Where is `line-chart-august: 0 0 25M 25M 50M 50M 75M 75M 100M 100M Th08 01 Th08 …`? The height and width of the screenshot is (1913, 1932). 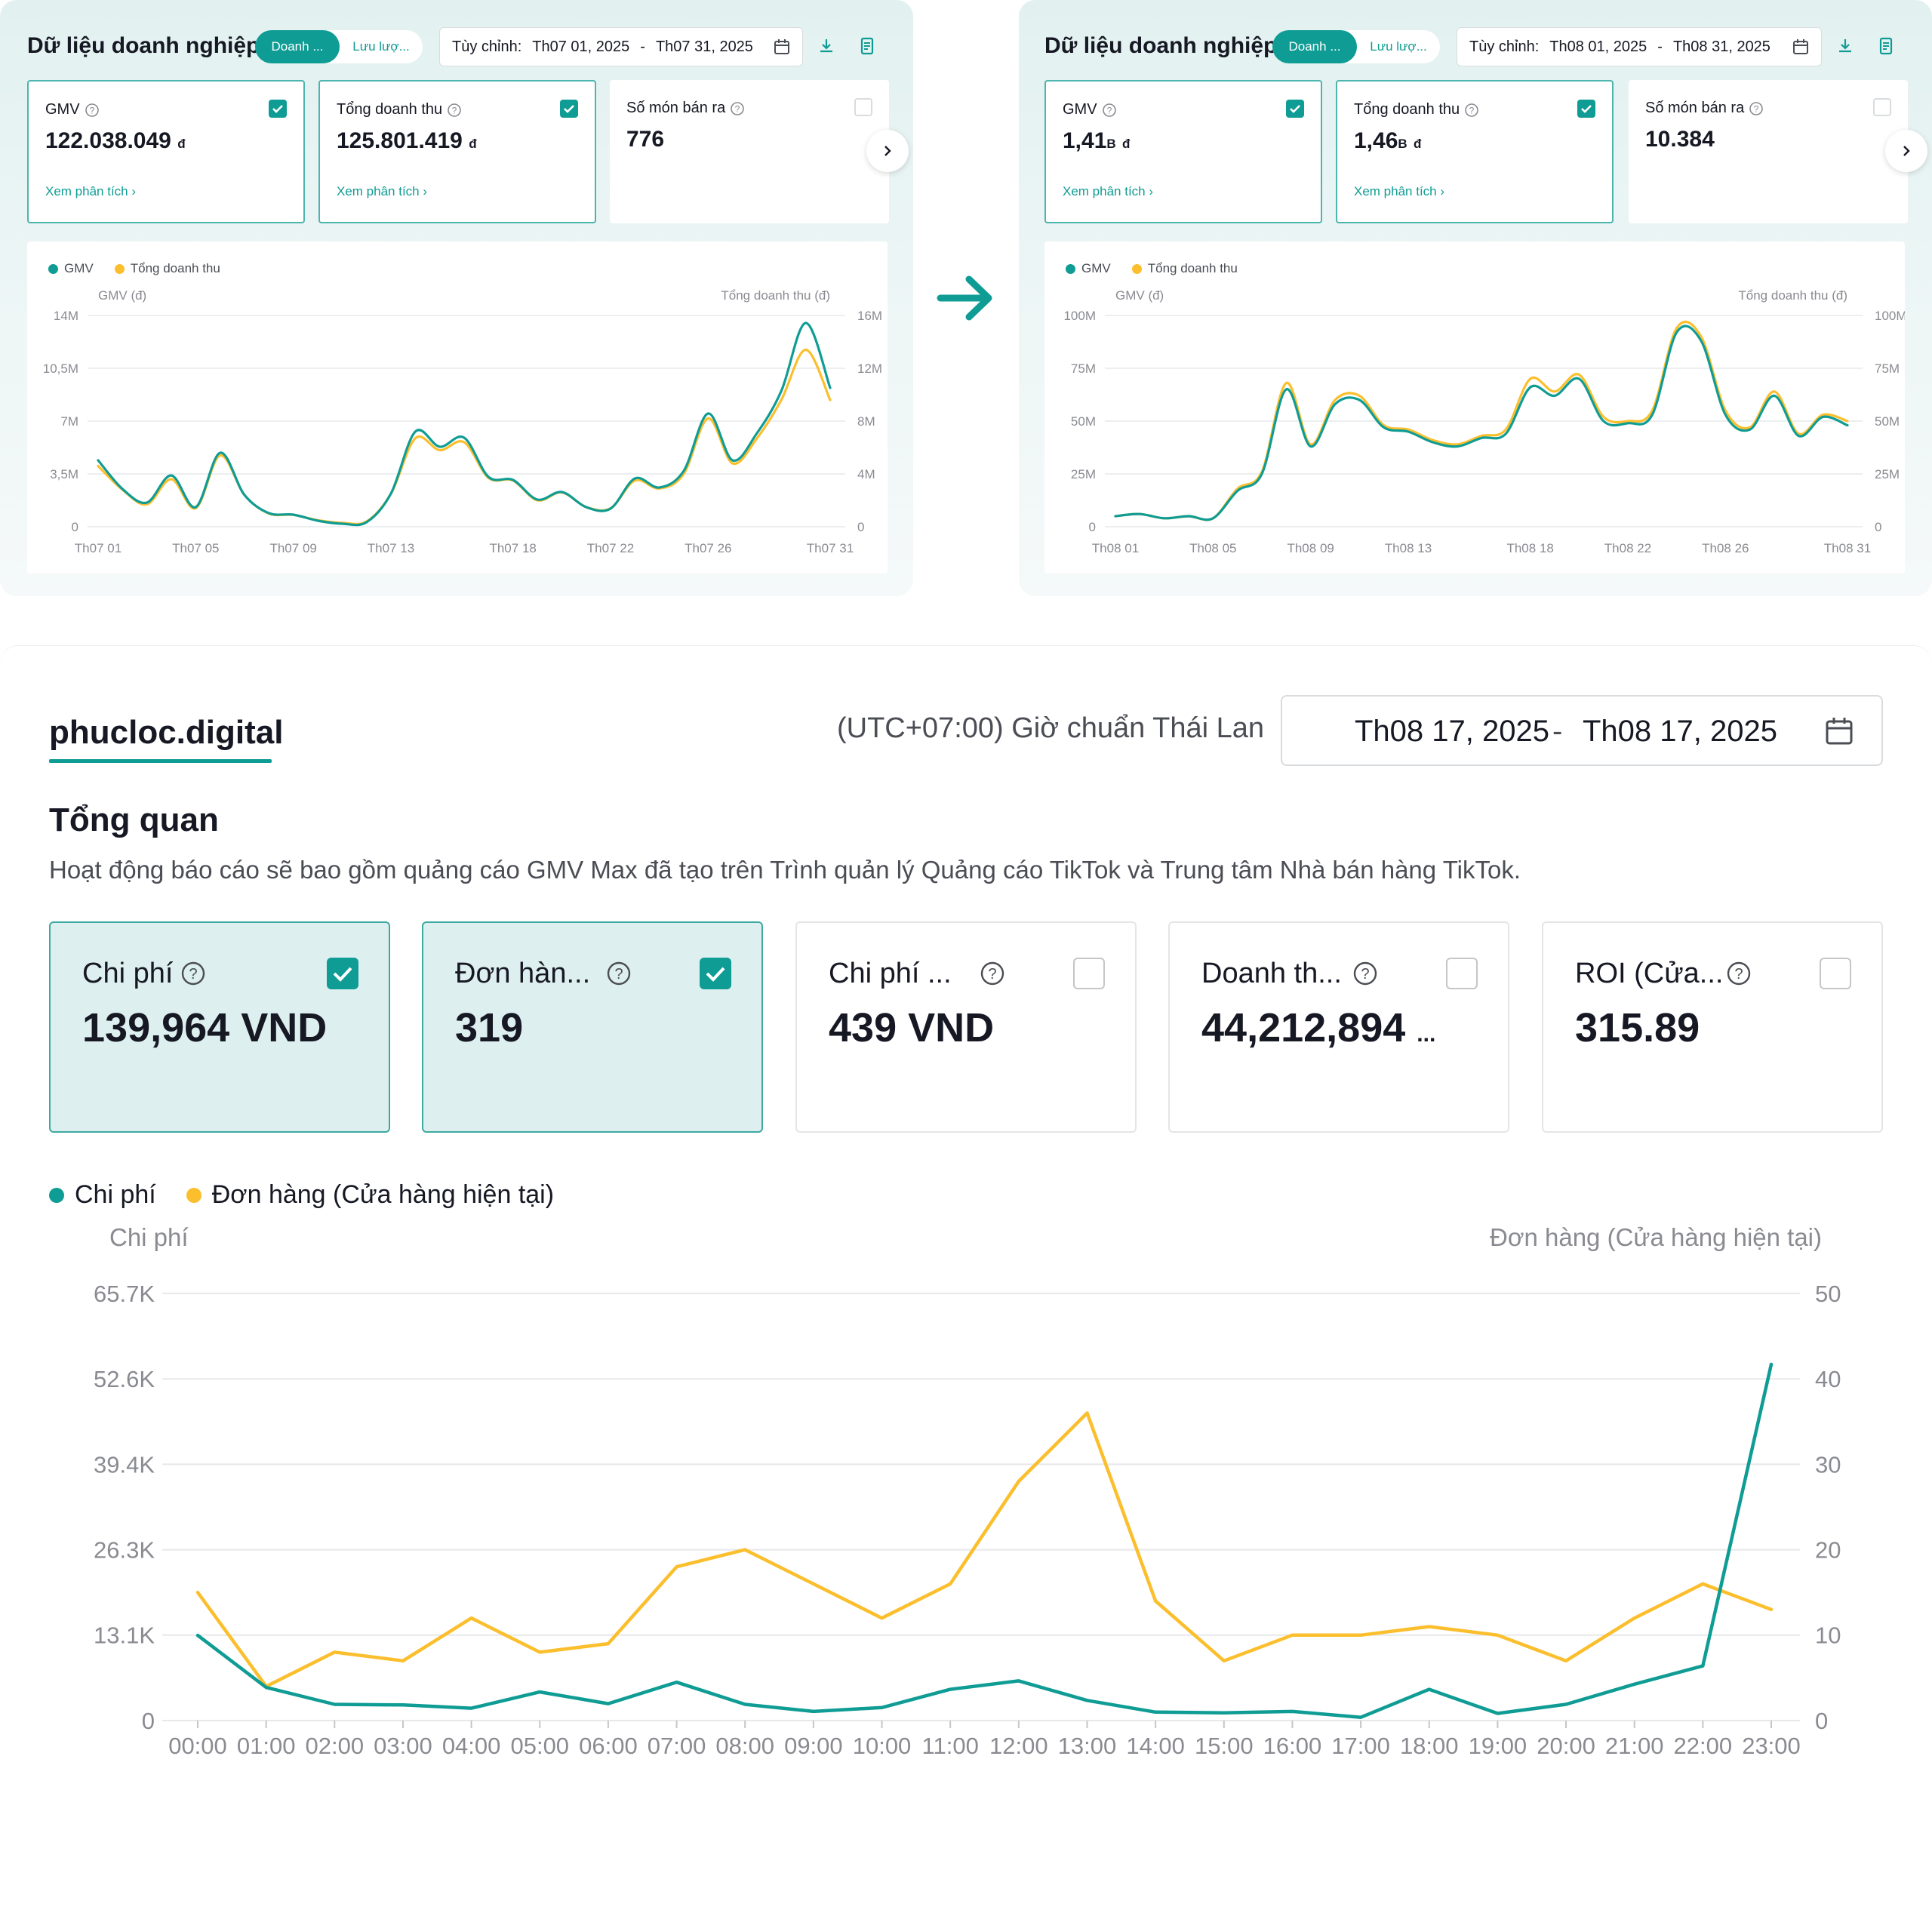
line-chart-august: 0 0 25M 25M 50M 50M 75M 75M 100M 100M Th08 01 Th08 … is located at coordinates (1484, 432).